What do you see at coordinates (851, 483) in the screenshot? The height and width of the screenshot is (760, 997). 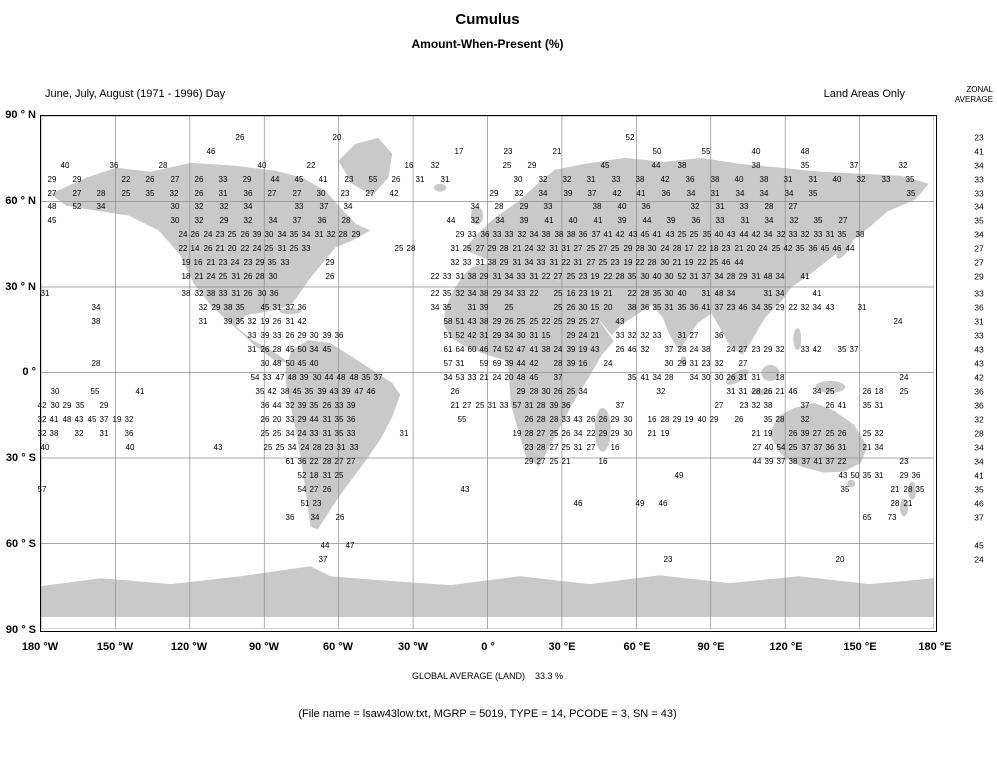 I see `island-tasmania` at bounding box center [851, 483].